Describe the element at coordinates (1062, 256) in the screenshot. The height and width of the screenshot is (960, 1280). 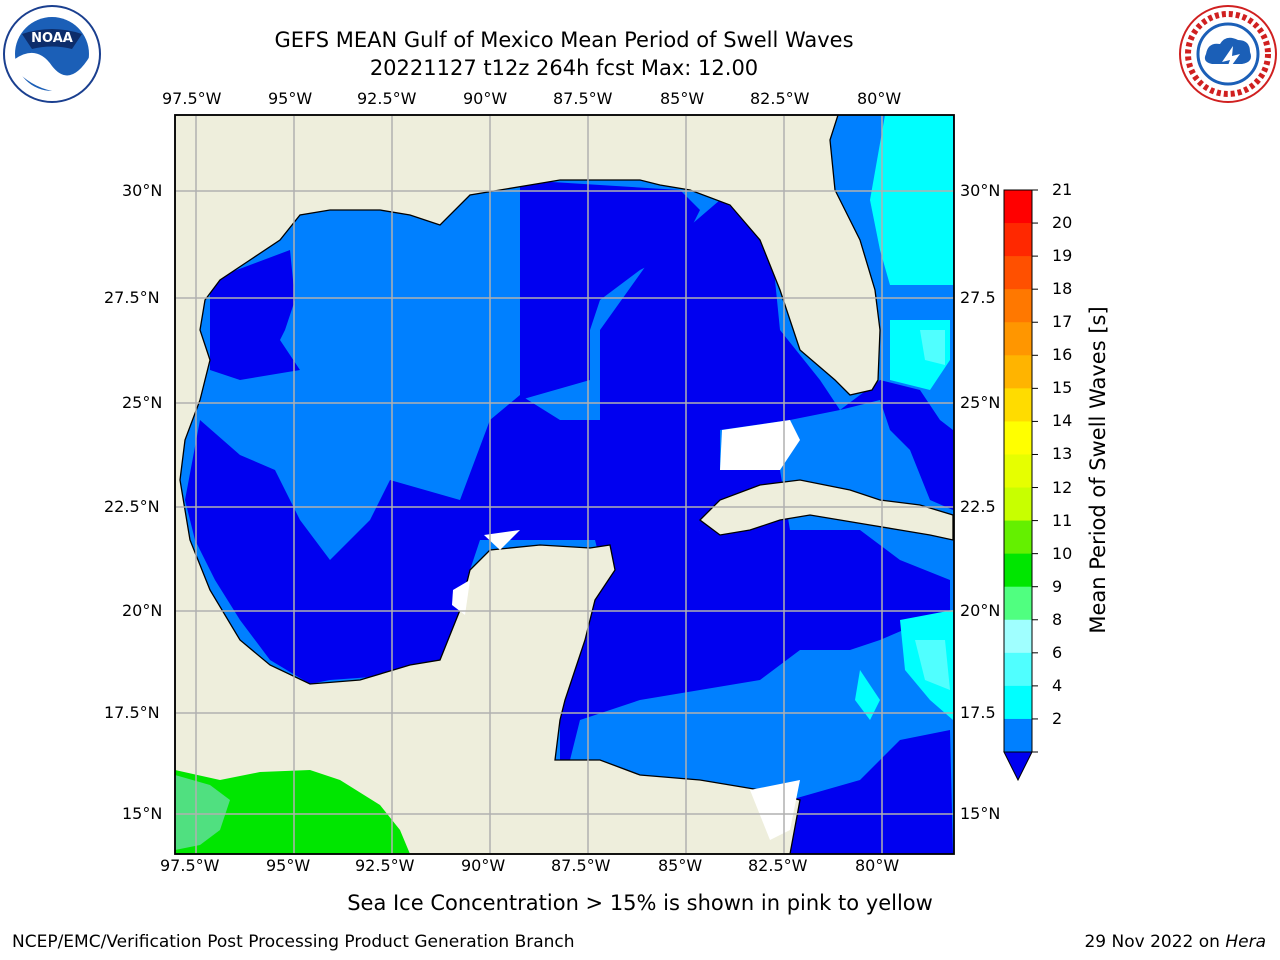
I see `colorbar-tick-label: 19` at that location.